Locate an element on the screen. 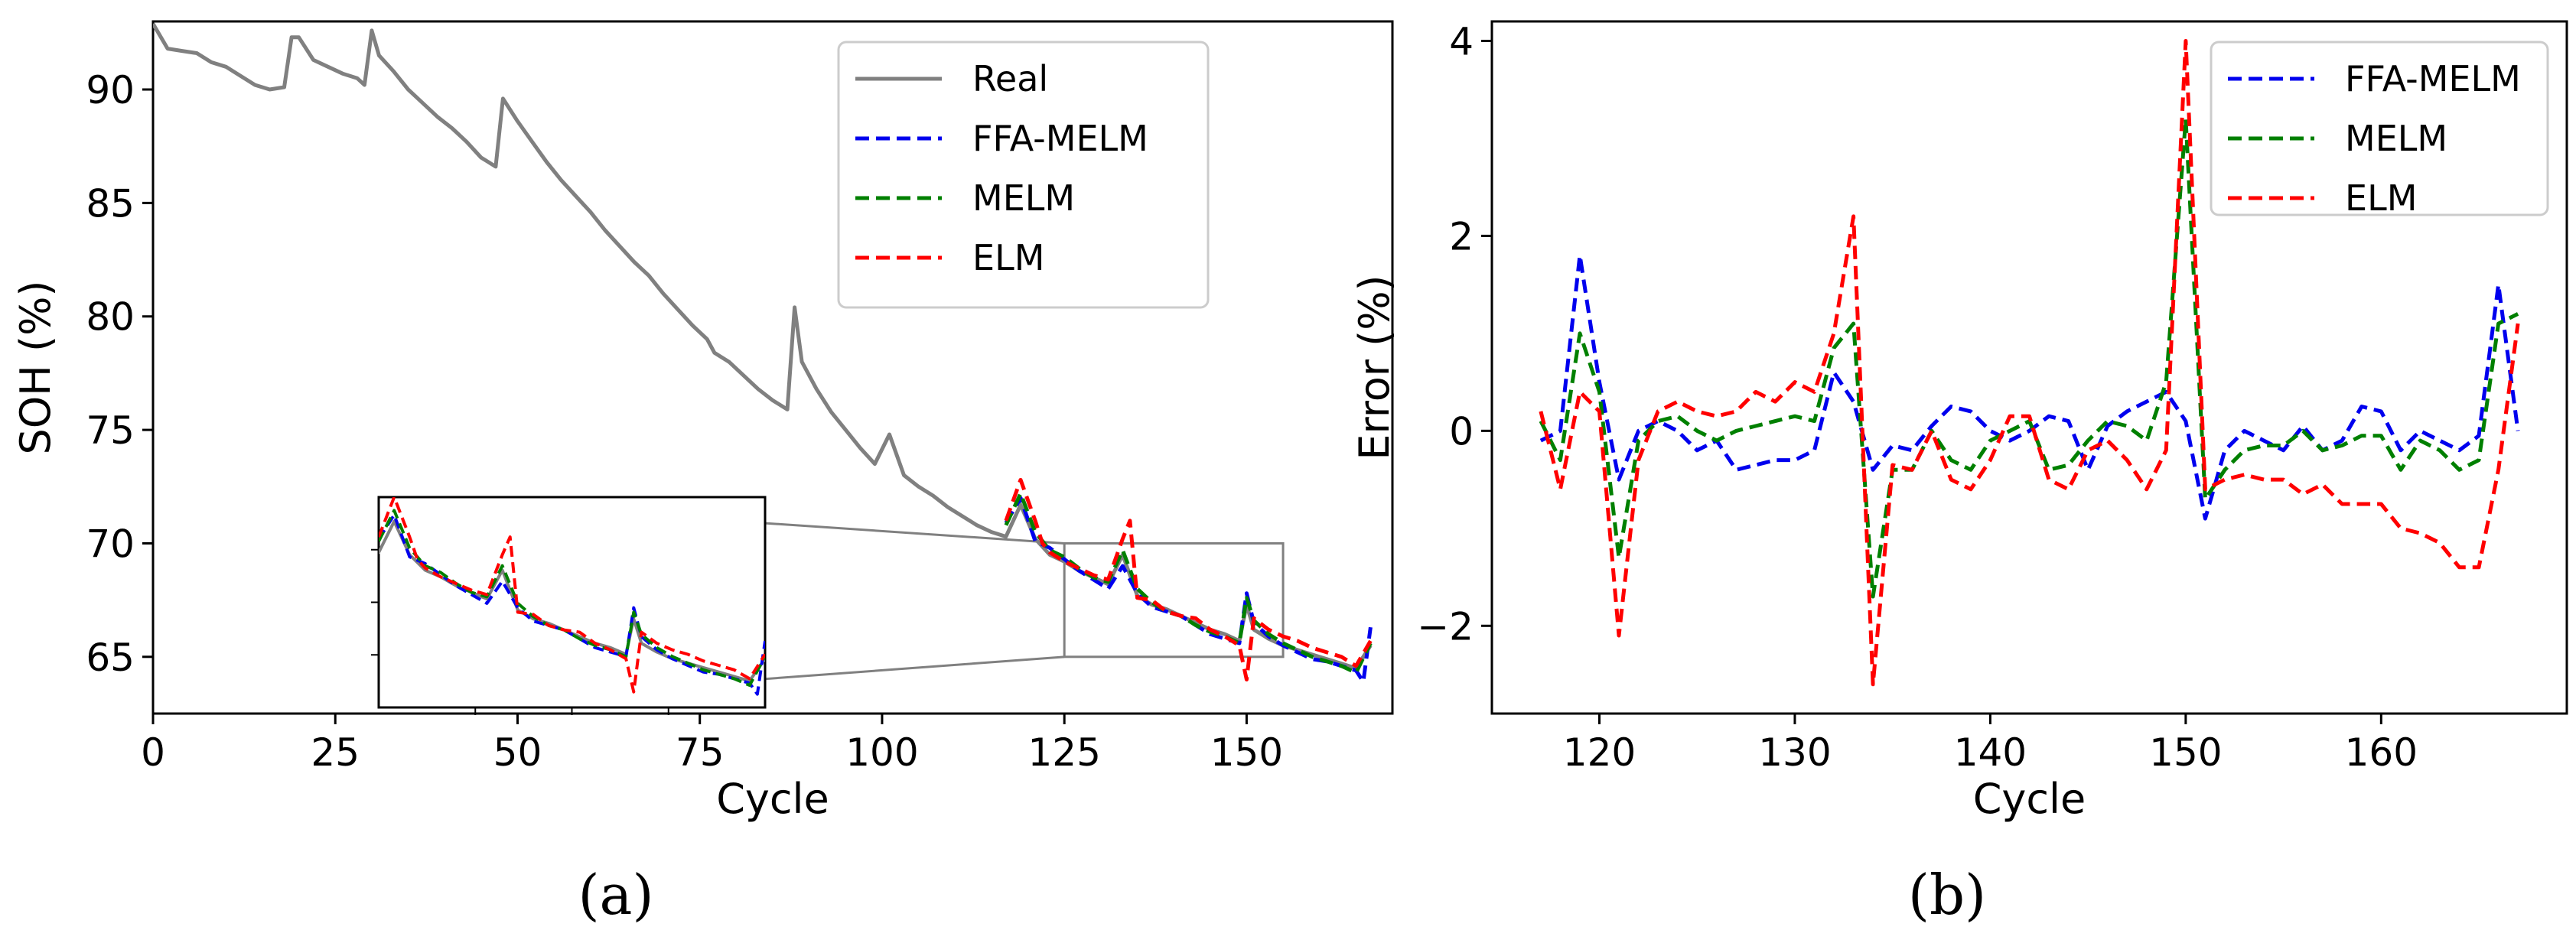 Image resolution: width=2576 pixels, height=943 pixels. chart-a-legend-label: MELM is located at coordinates (1023, 198).